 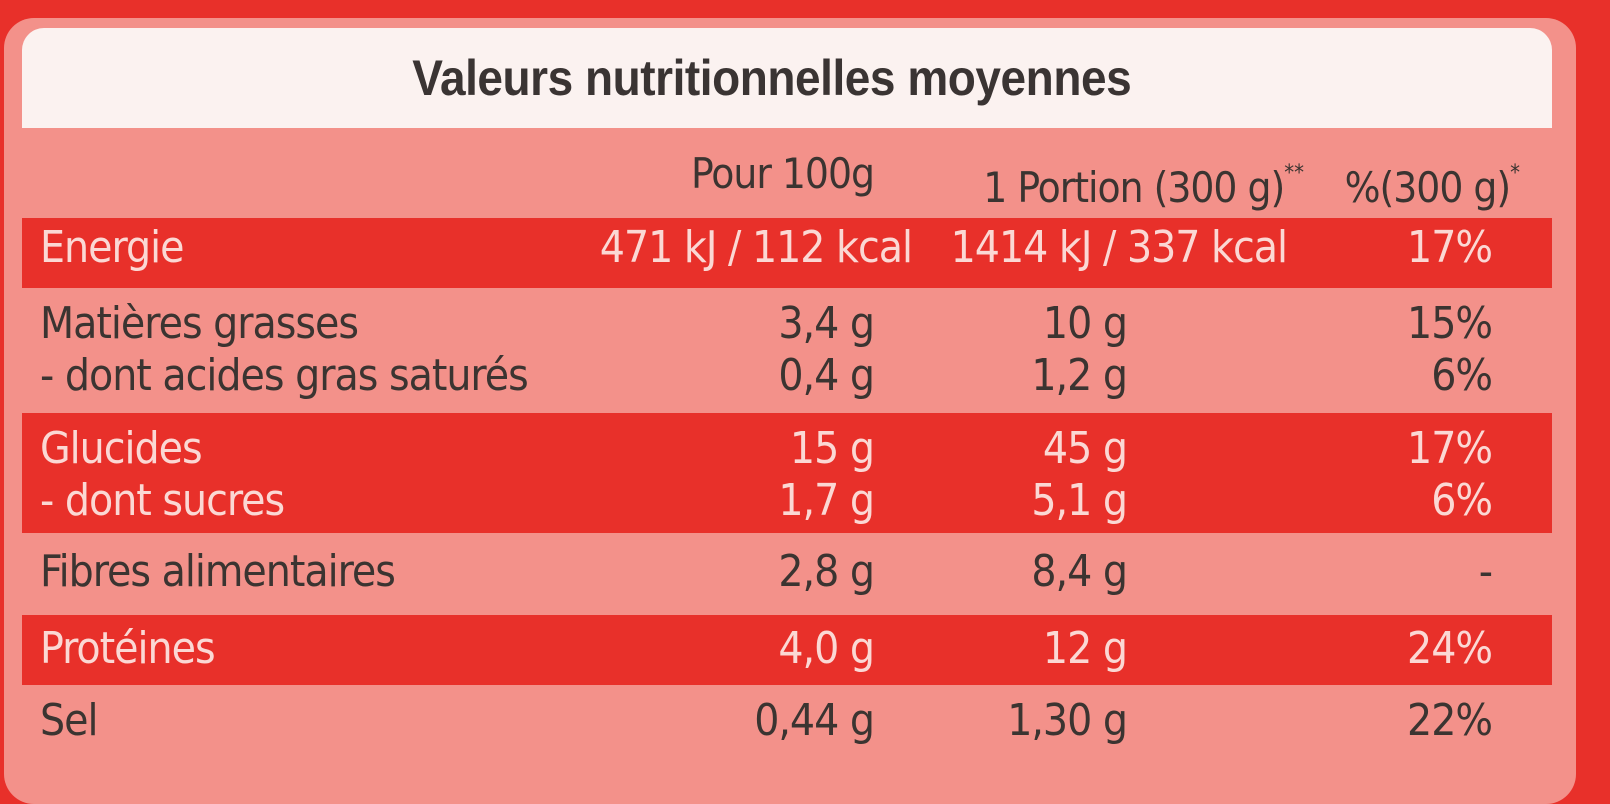 I want to click on row-per100: 4,0 g, so click(x=826, y=648).